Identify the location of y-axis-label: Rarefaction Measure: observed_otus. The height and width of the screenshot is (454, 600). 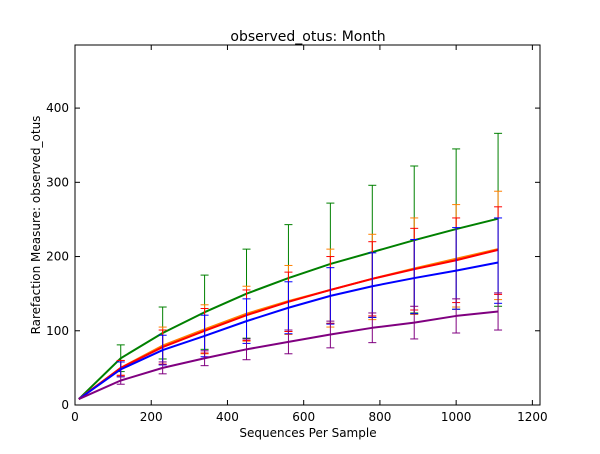
(36, 225).